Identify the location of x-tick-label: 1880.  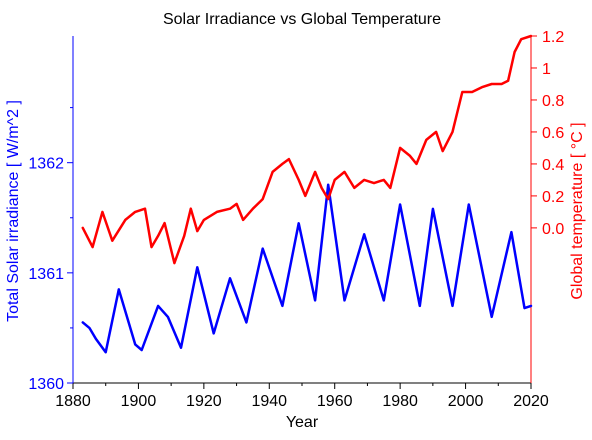
(73, 401).